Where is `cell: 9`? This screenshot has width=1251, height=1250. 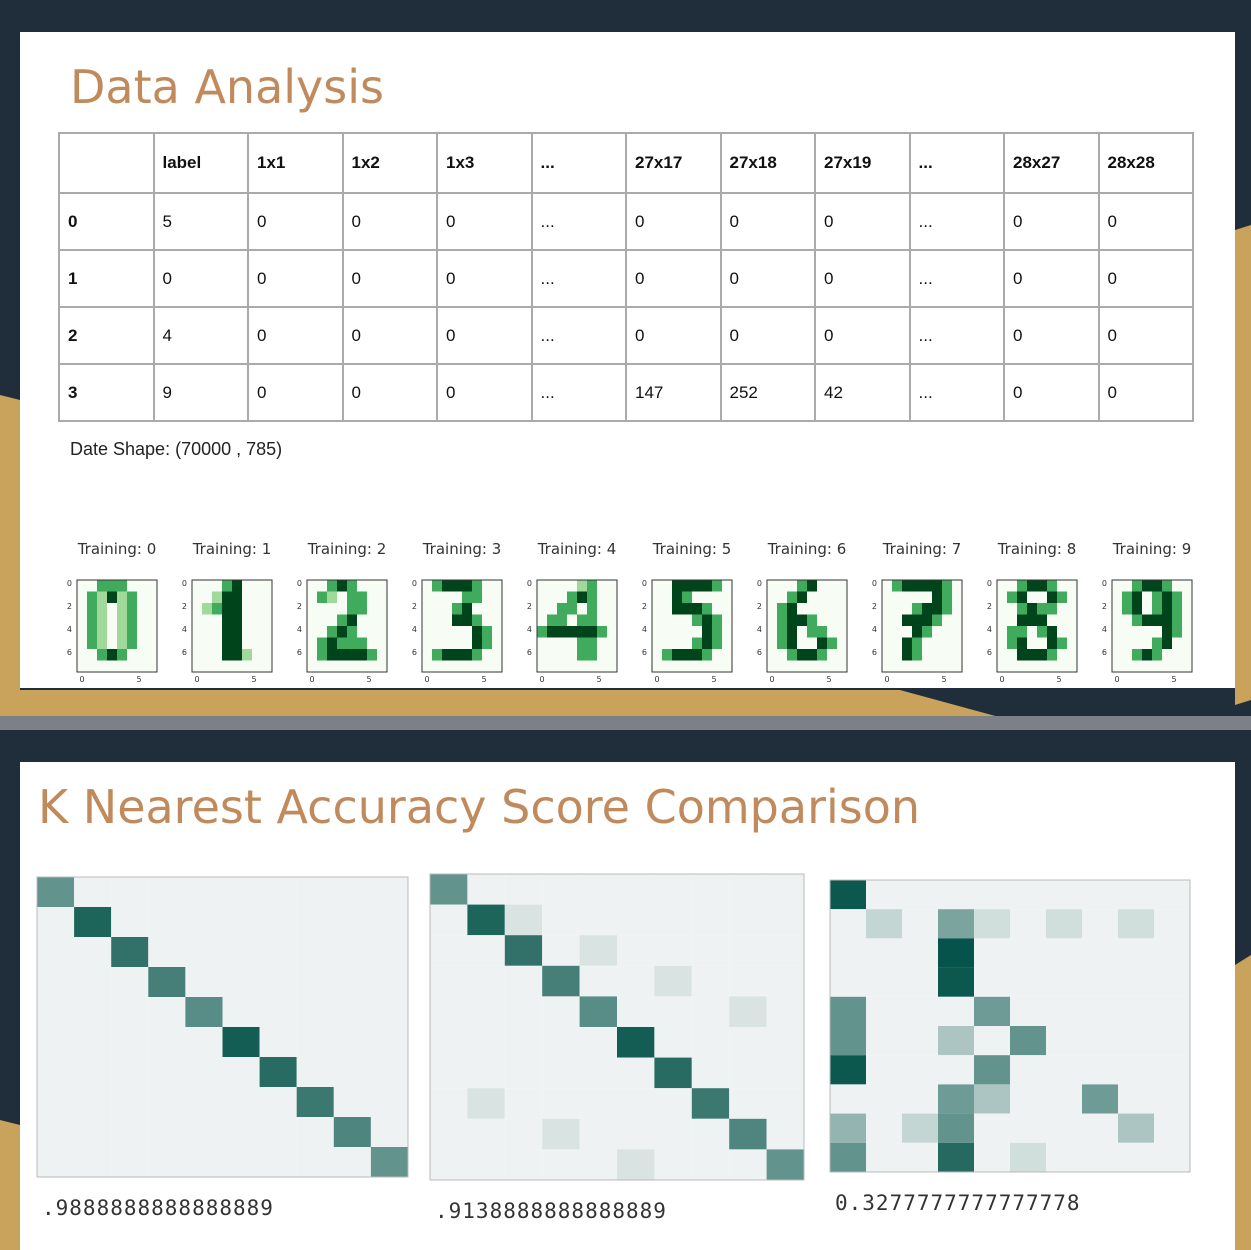
cell: 9 is located at coordinates (200, 392).